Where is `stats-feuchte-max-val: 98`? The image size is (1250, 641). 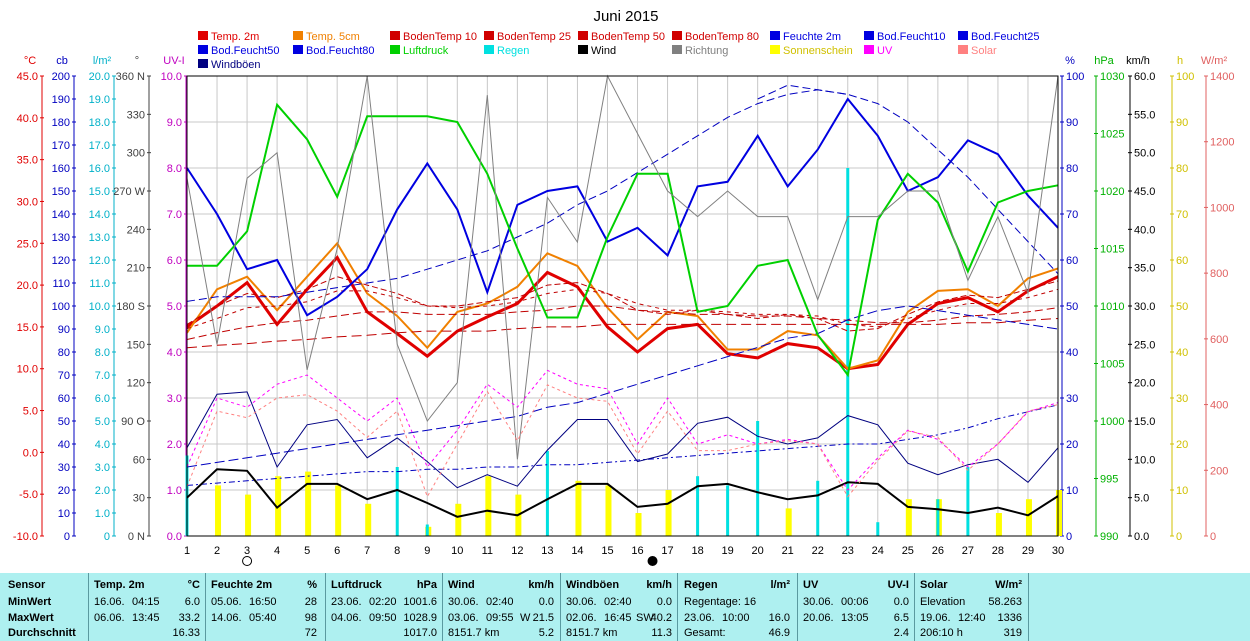 stats-feuchte-max-val: 98 is located at coordinates (310, 618).